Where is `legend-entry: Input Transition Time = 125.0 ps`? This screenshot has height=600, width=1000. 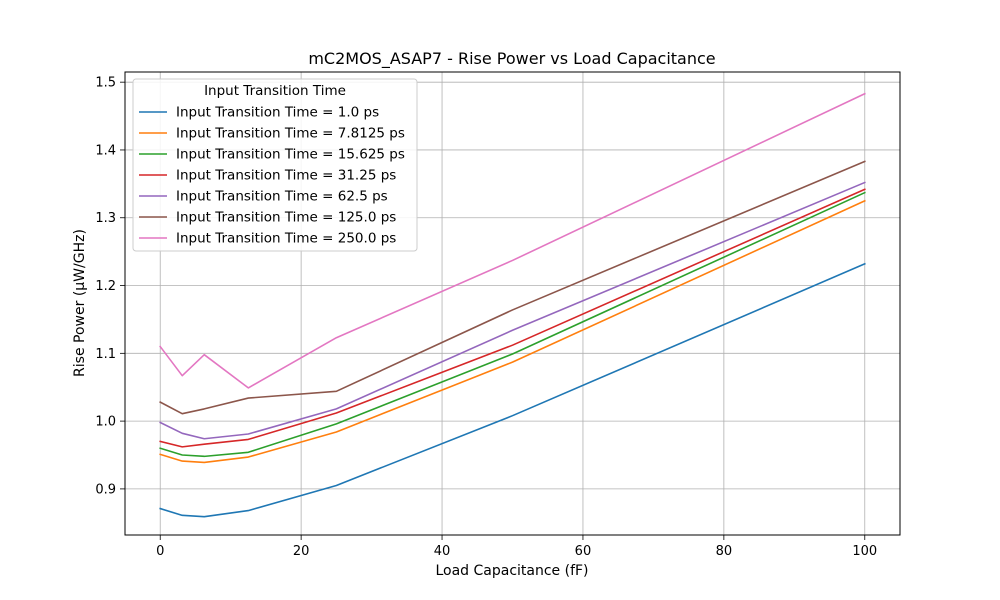
legend-entry: Input Transition Time = 125.0 ps is located at coordinates (286, 218).